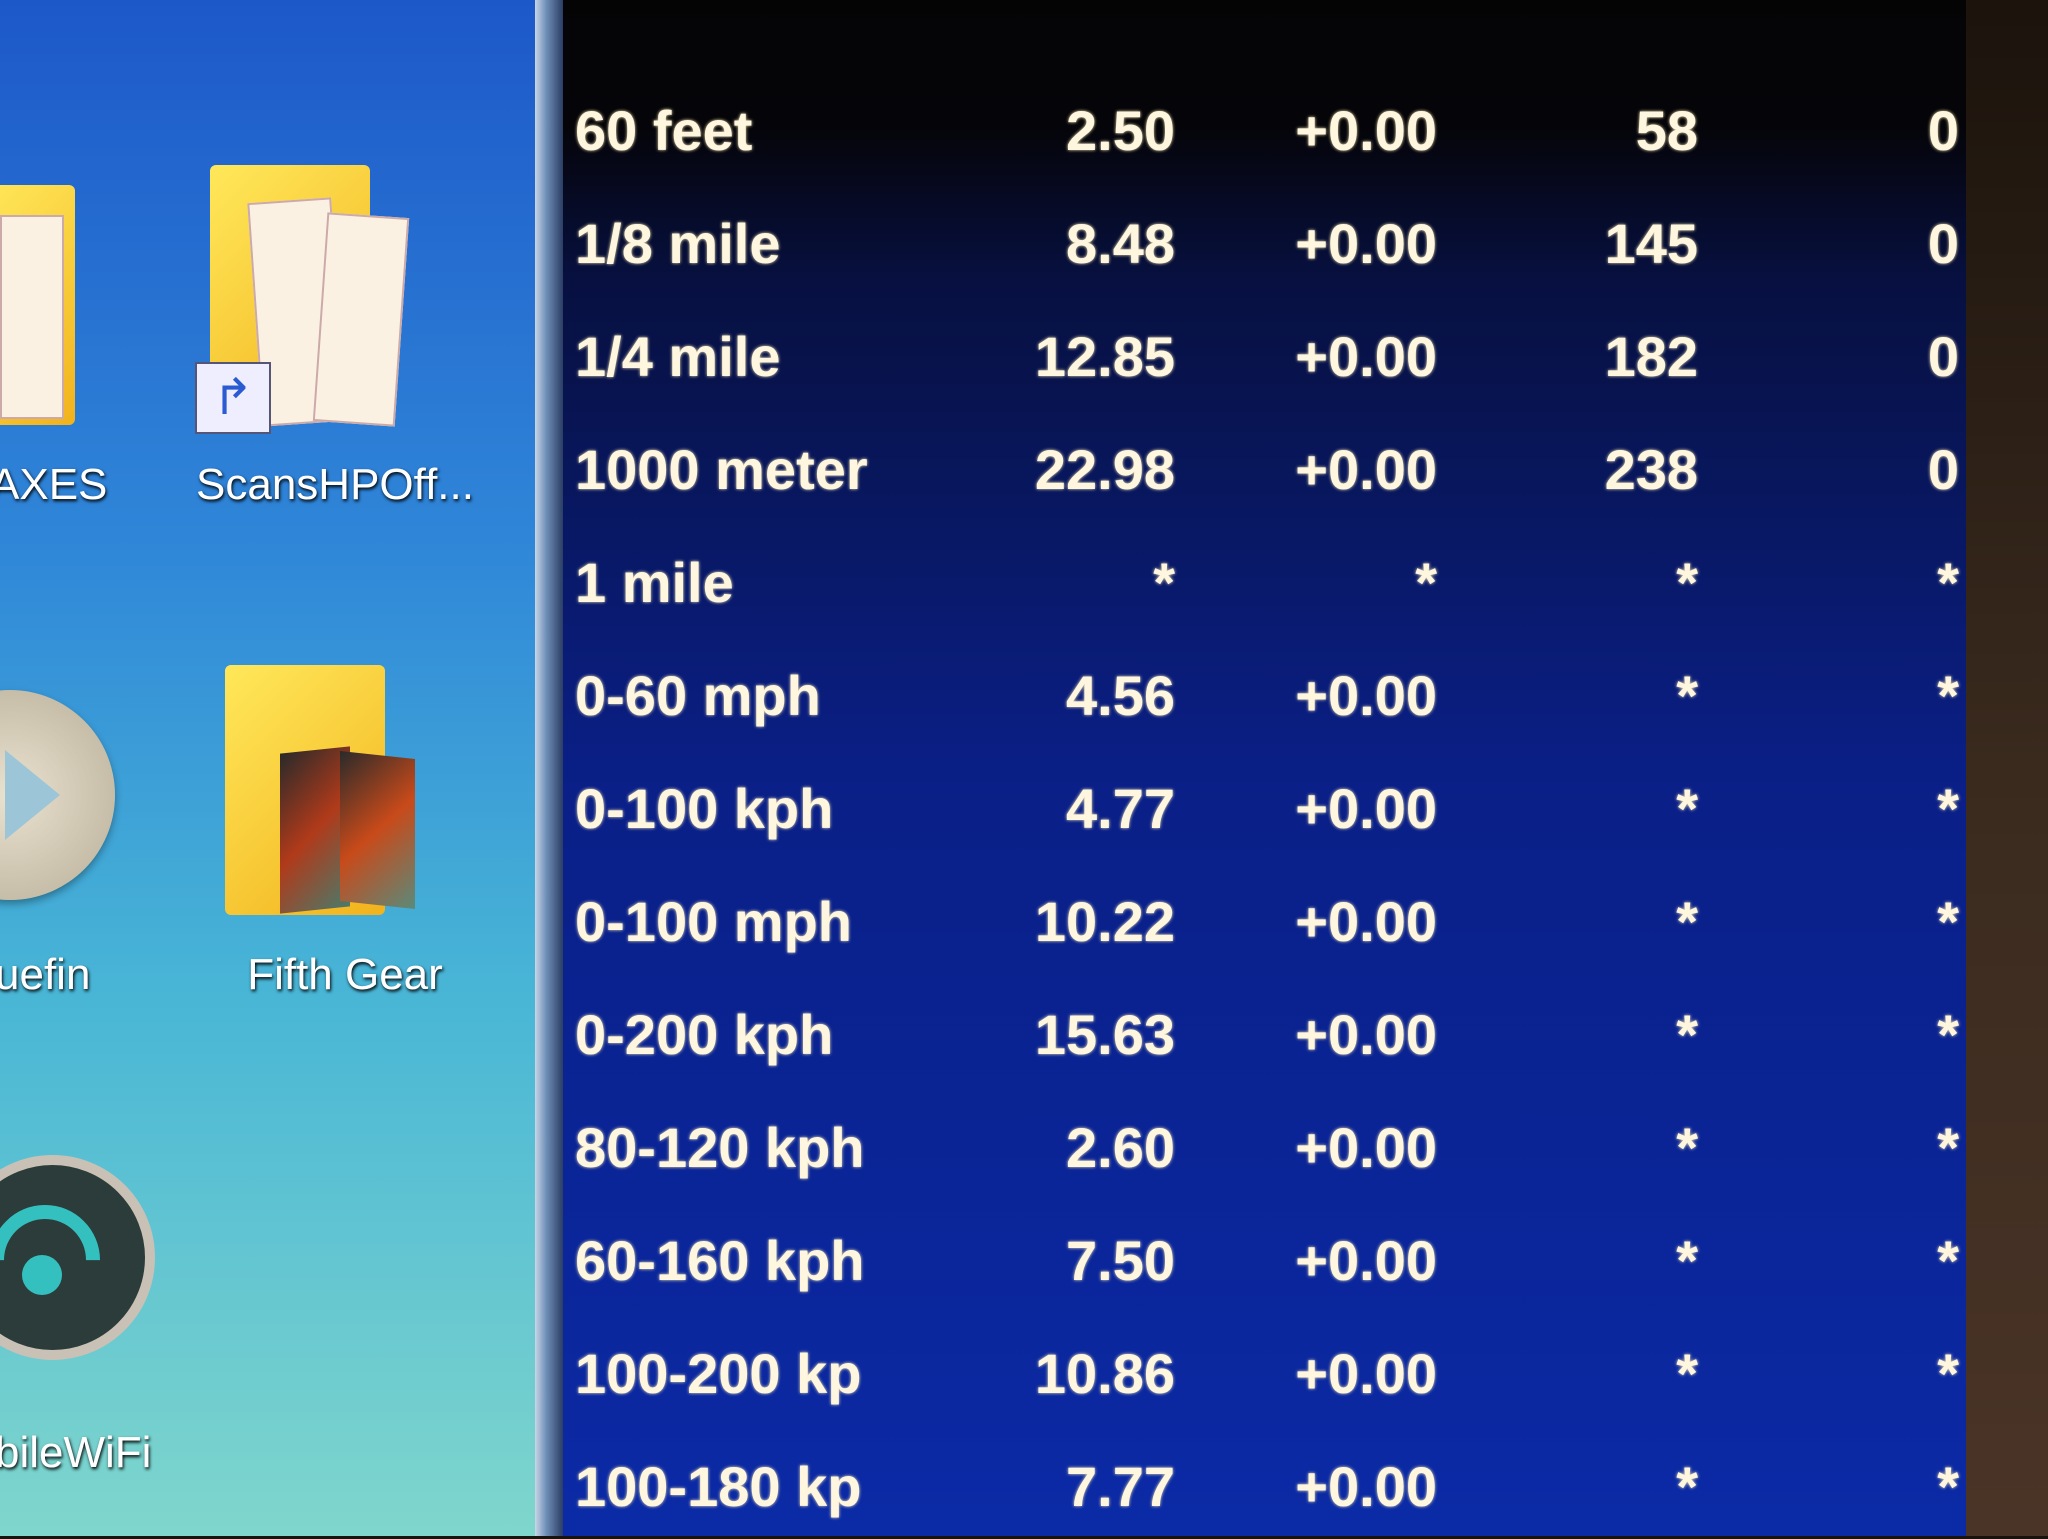  I want to click on monitor-bezel, so click(2007, 768).